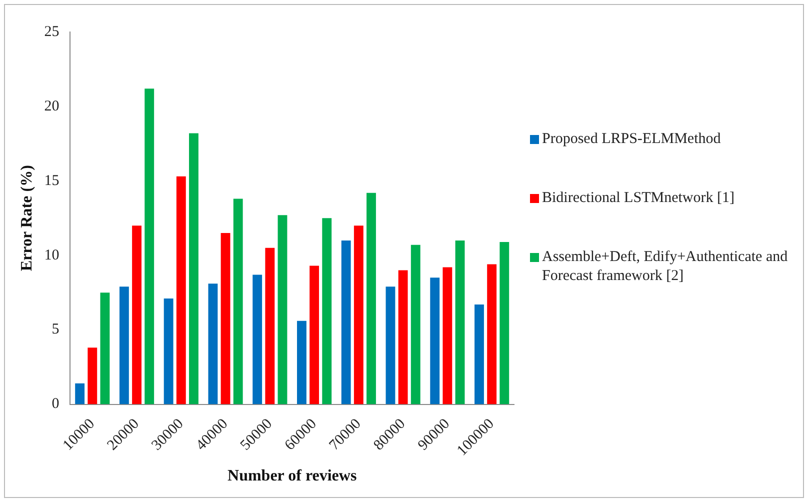 The image size is (810, 504). What do you see at coordinates (56, 404) in the screenshot?
I see `y-tick-label: 0` at bounding box center [56, 404].